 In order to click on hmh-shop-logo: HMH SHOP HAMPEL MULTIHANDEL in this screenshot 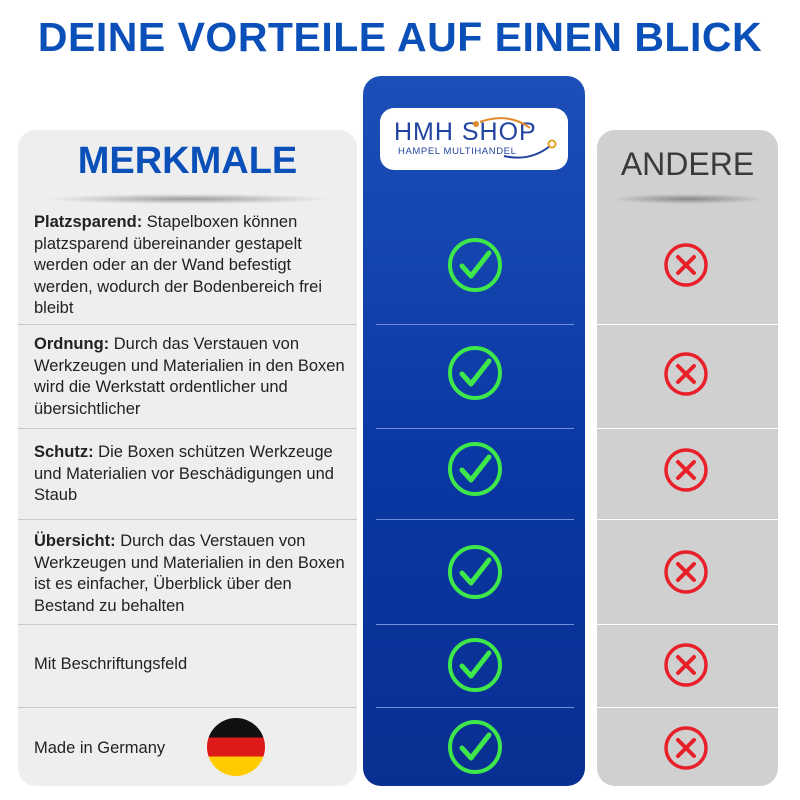, I will do `click(474, 139)`.